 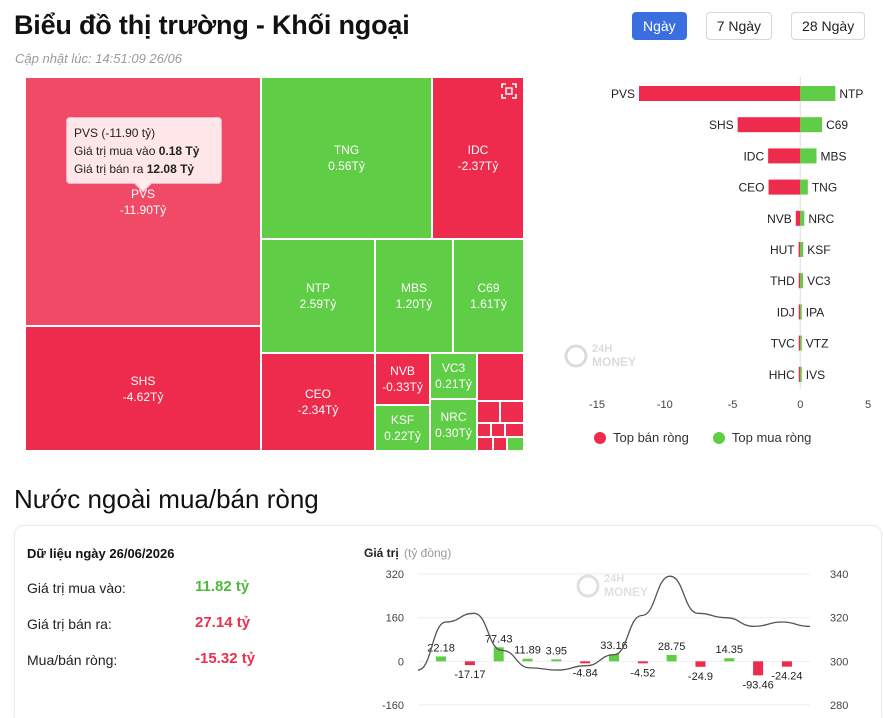 What do you see at coordinates (427, 553) in the screenshot?
I see `y-axis-unit: (tỷ đồng)` at bounding box center [427, 553].